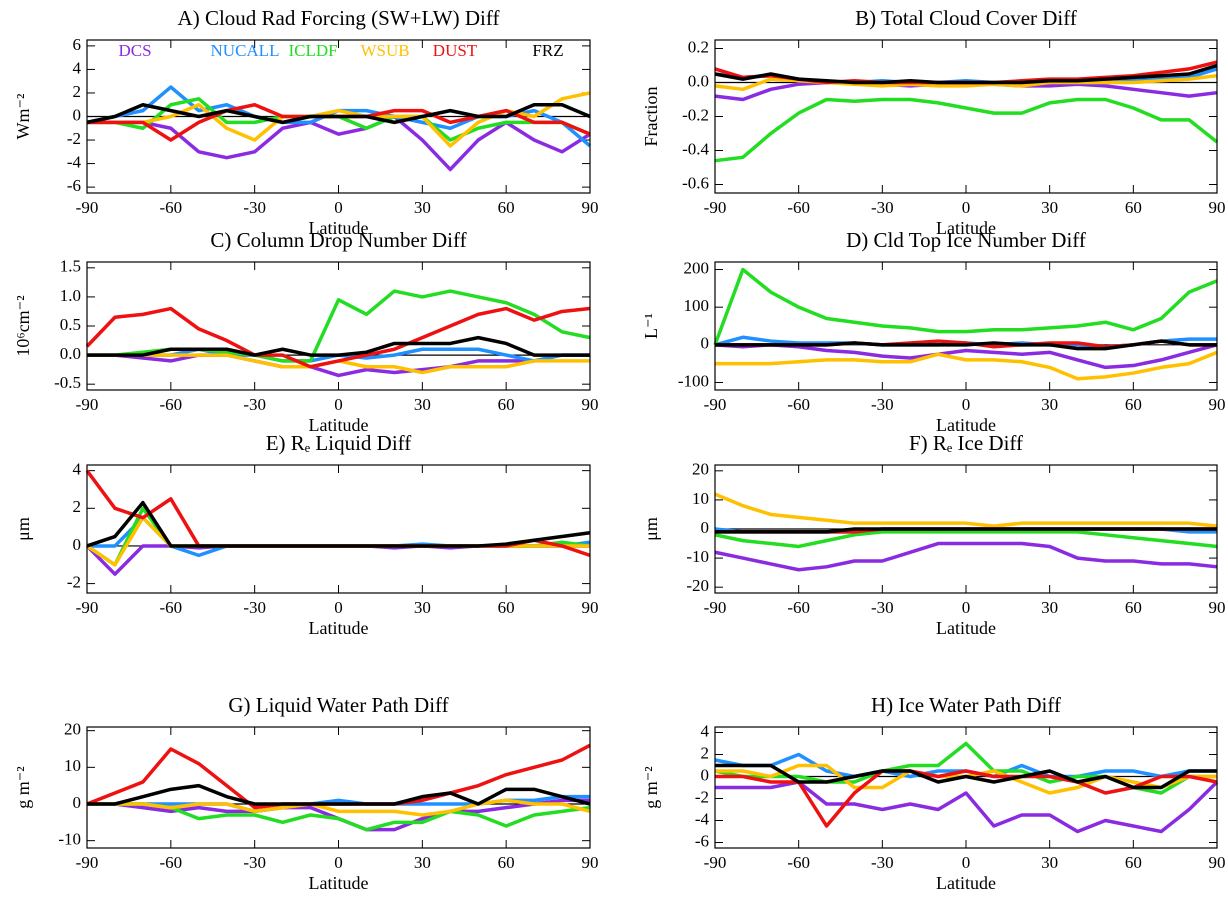 This screenshot has height=898, width=1228. I want to click on legend-label: DCS, so click(134, 50).